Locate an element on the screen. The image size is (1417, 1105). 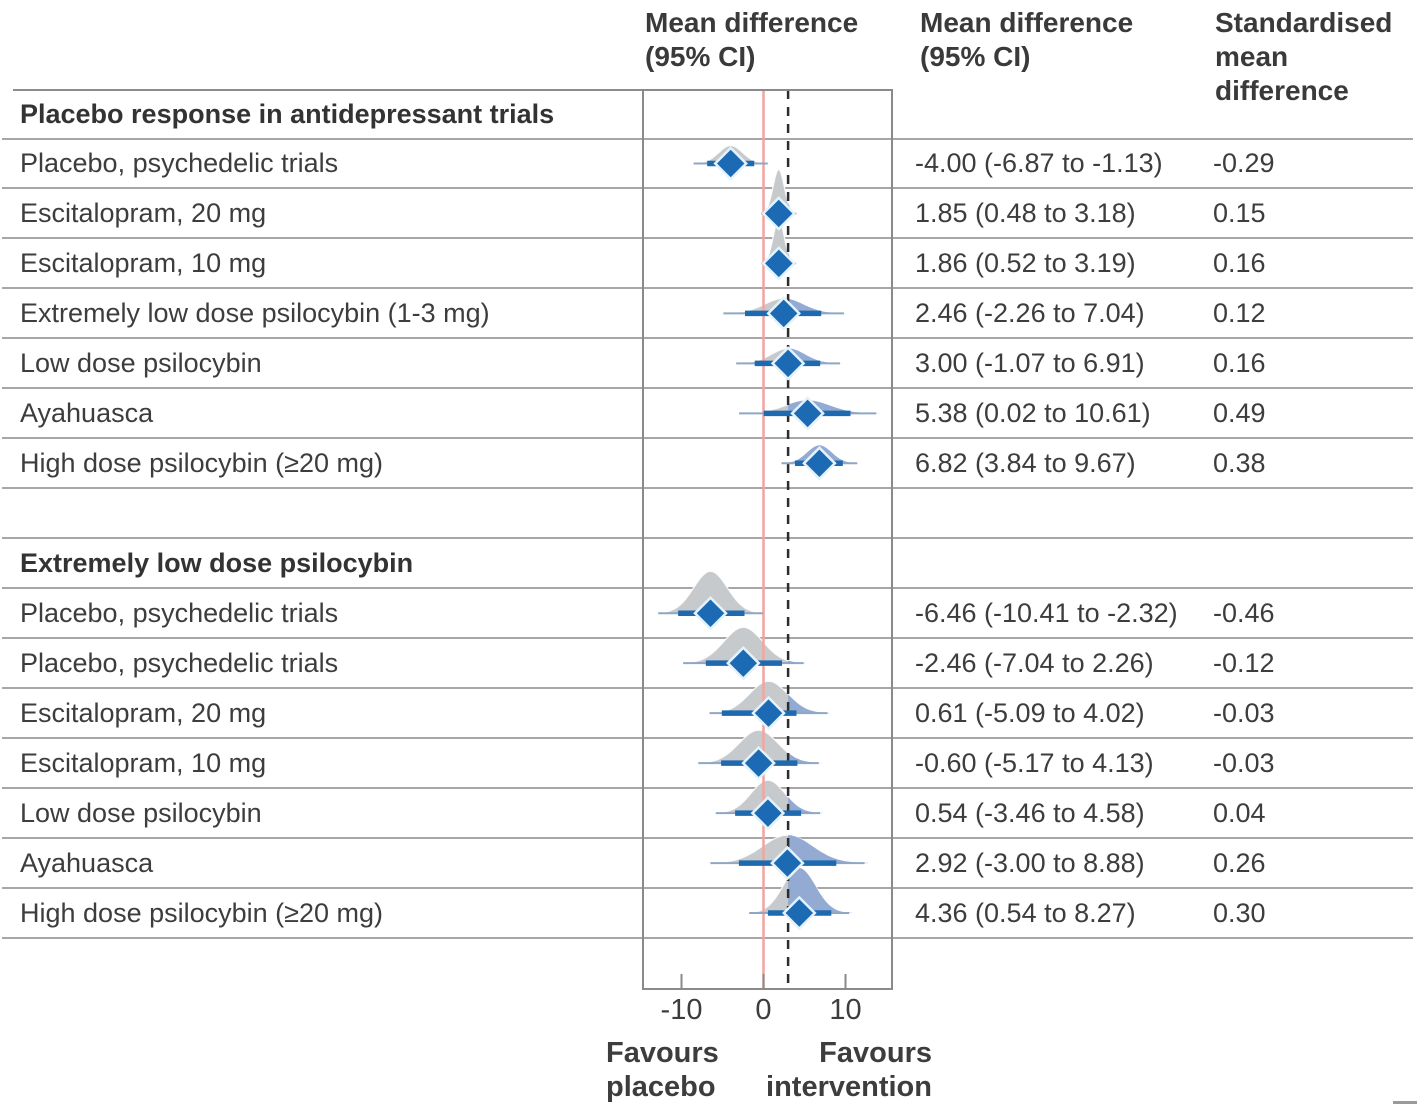
row-ci-value: -2.46 (-7.04 to 2.26) is located at coordinates (1034, 663).